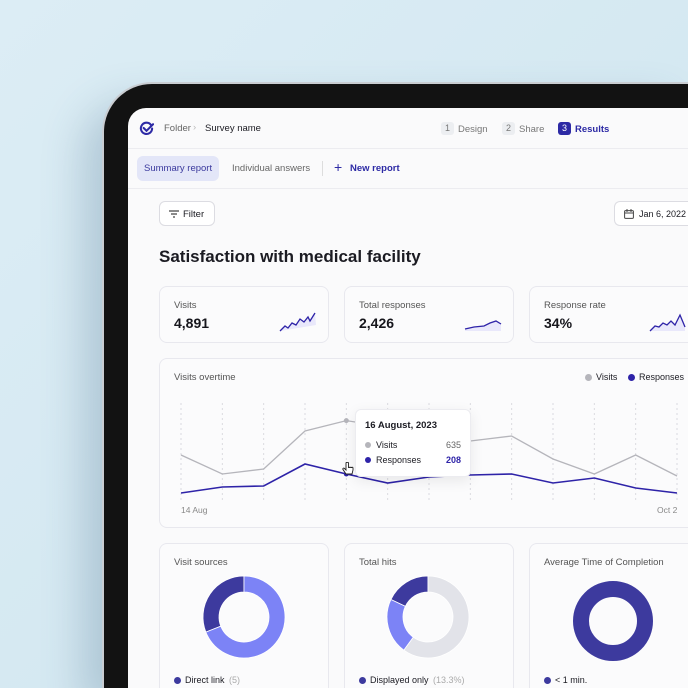 The width and height of the screenshot is (688, 688). I want to click on plus-icon: +, so click(338, 167).